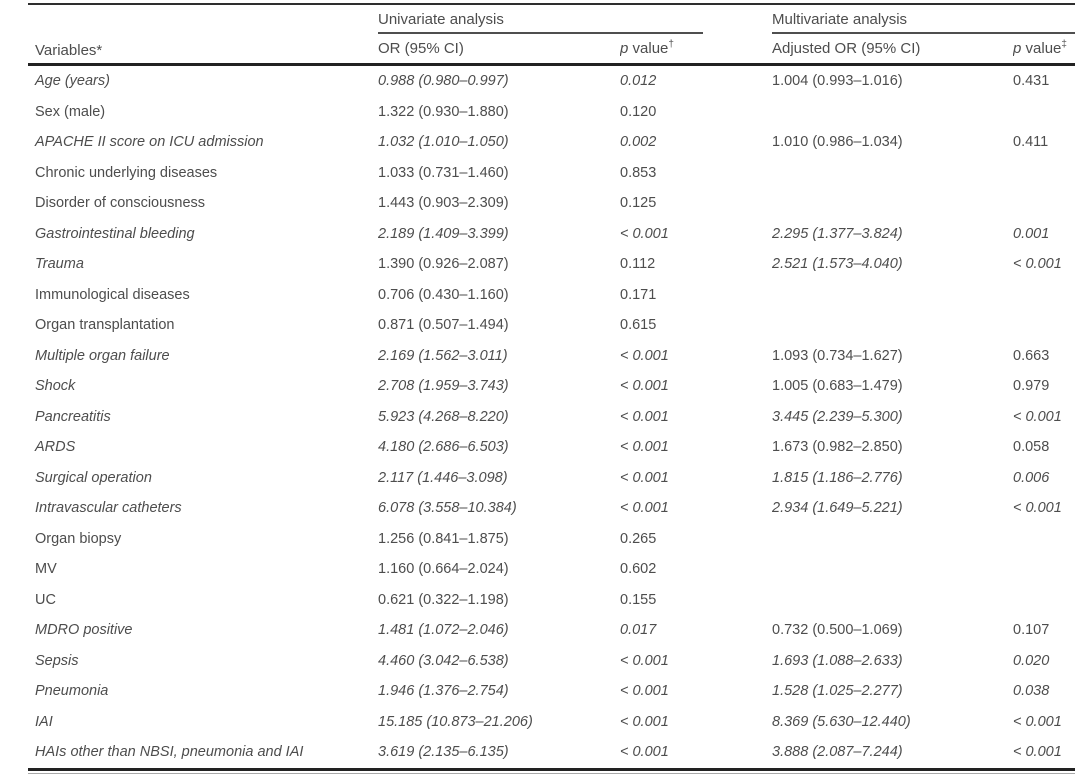 Image resolution: width=1080 pixels, height=777 pixels. What do you see at coordinates (1031, 142) in the screenshot?
I see `multivariate-p-cell: 0.411` at bounding box center [1031, 142].